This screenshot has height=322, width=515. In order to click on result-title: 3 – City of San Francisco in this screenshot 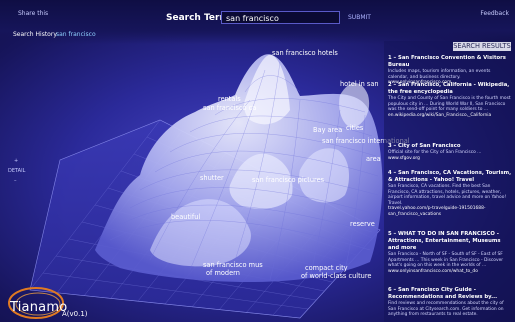, I will do `click(424, 146)`.